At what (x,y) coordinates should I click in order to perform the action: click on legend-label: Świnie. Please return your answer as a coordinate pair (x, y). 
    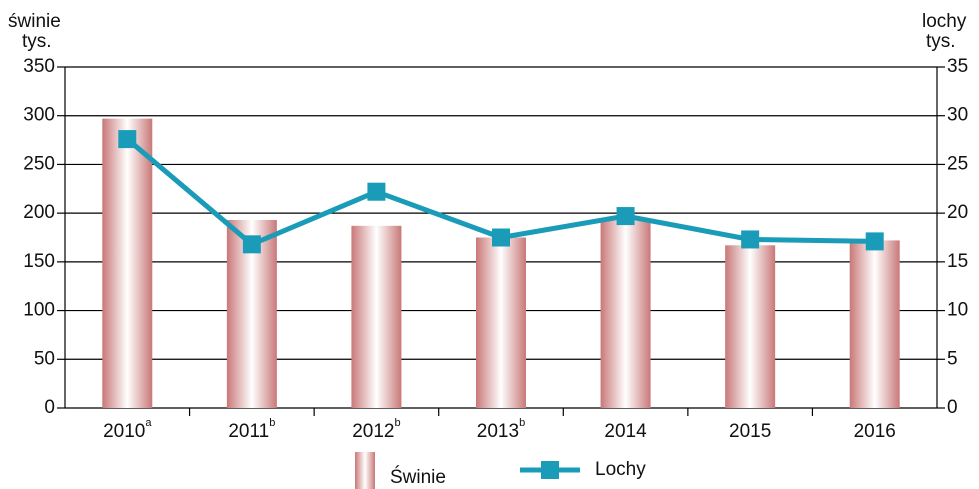
    Looking at the image, I should click on (418, 477).